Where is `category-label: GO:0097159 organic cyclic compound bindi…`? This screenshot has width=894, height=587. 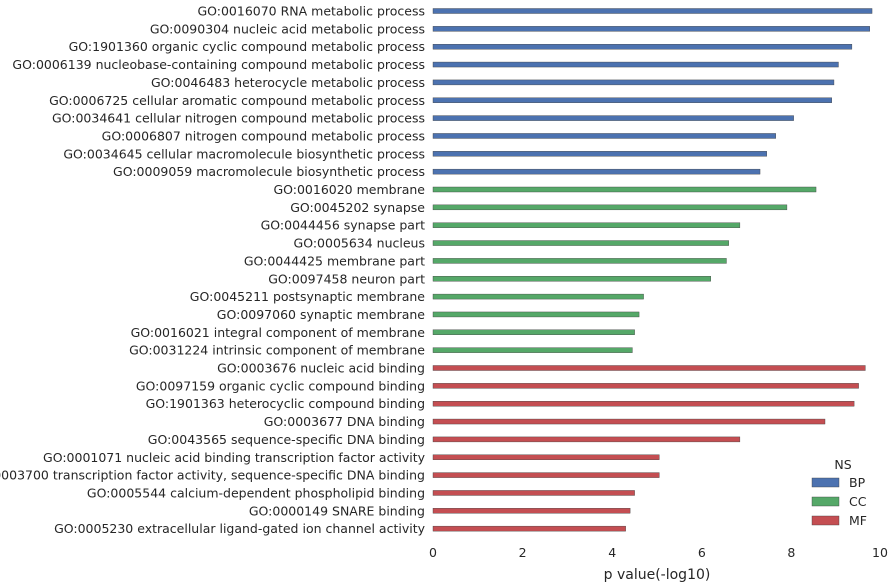 category-label: GO:0097159 organic cyclic compound bindi… is located at coordinates (280, 385).